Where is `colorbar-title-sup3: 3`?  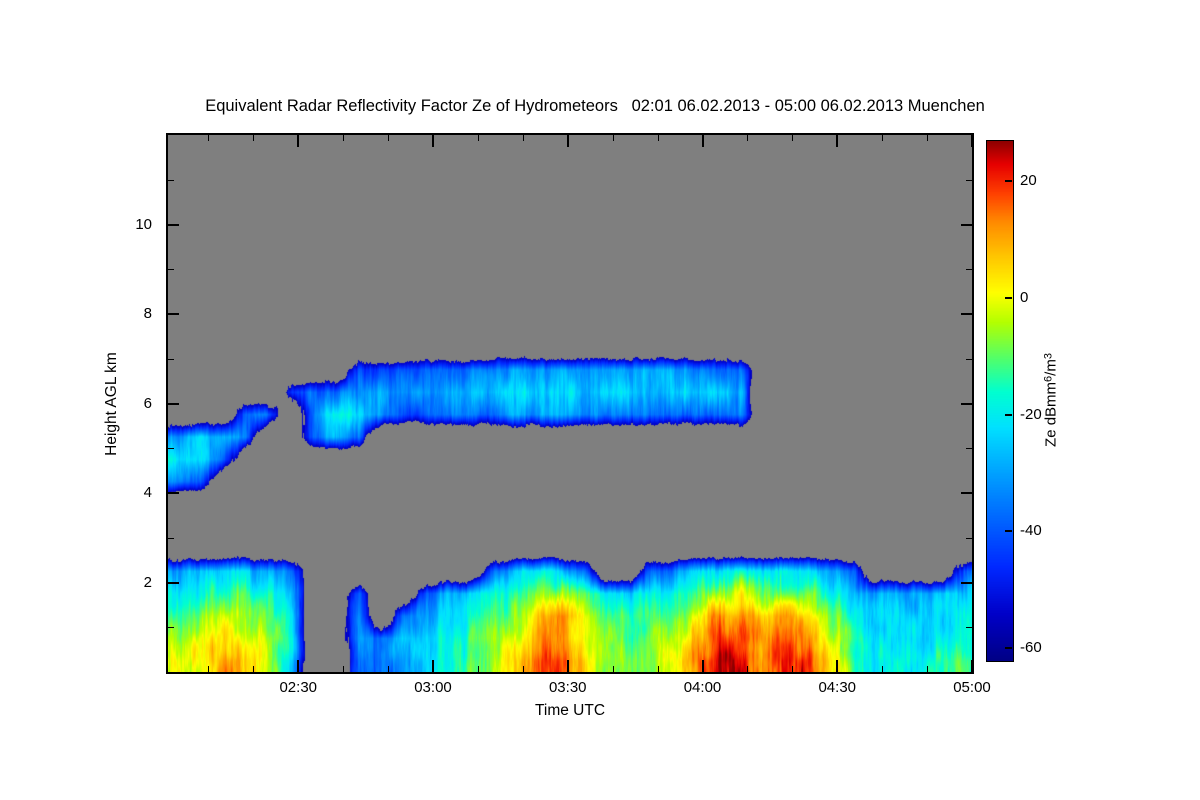 colorbar-title-sup3: 3 is located at coordinates (1048, 356).